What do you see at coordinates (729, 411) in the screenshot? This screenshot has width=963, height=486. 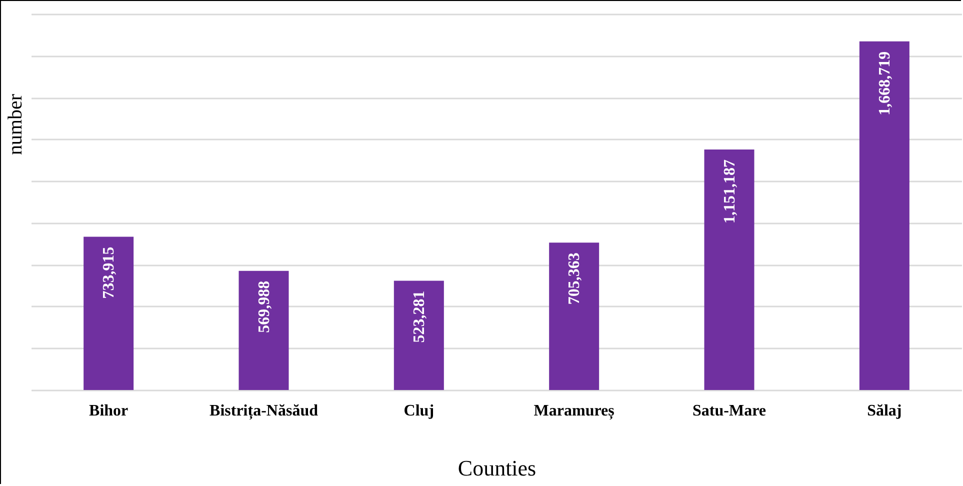 I see `x-tick-label: Satu-Mare` at bounding box center [729, 411].